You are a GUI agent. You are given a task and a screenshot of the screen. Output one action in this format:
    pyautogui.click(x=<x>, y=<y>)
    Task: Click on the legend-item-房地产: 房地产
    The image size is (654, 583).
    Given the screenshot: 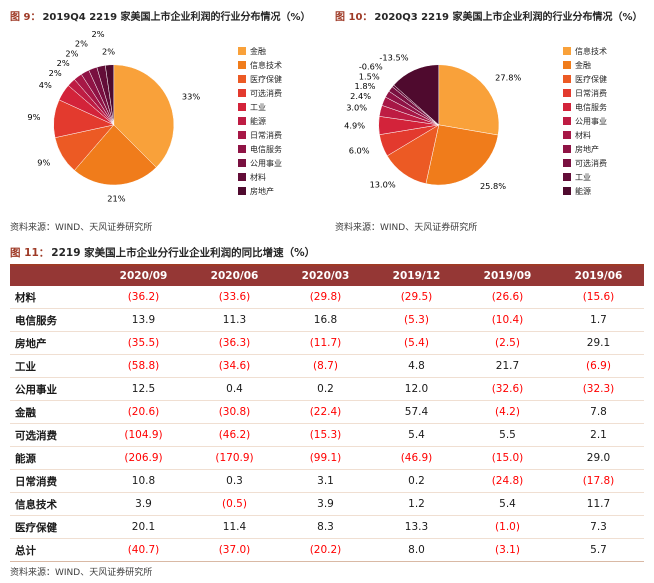 What is the action you would take?
    pyautogui.click(x=275, y=191)
    